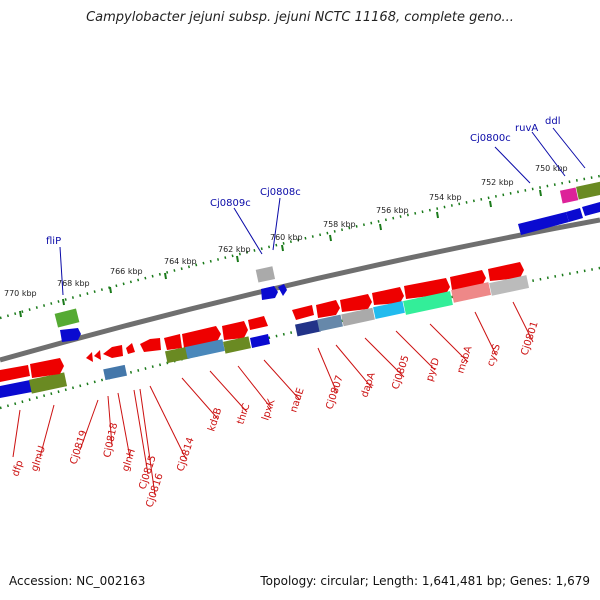 Image resolution: width=600 pixels, height=600 pixels. Describe the element at coordinates (389, 310) in the screenshot. I see `gene-block-pyrD` at that location.